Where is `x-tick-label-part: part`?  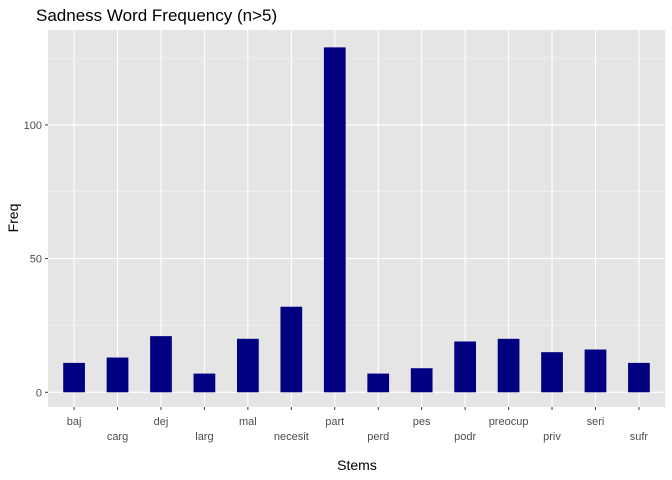 x-tick-label-part: part is located at coordinates (334, 422).